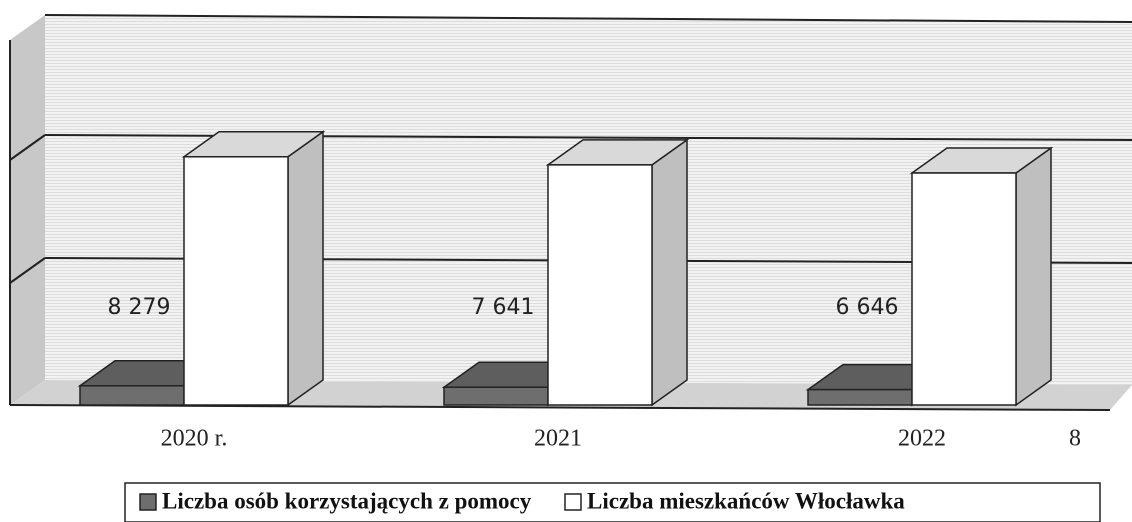 This screenshot has height=522, width=1132. What do you see at coordinates (139, 307) in the screenshot?
I see `data-label: 8 279` at bounding box center [139, 307].